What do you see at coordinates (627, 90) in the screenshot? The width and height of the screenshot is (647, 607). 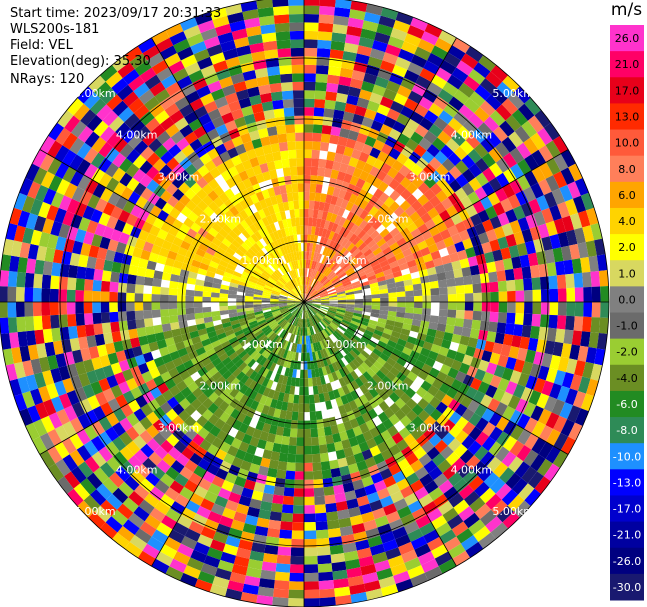 I see `colorbar-tick-label: 17.0` at bounding box center [627, 90].